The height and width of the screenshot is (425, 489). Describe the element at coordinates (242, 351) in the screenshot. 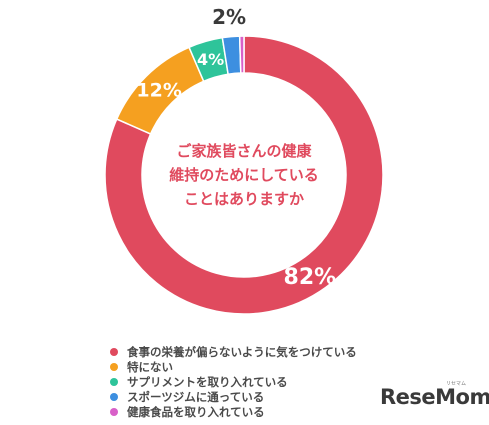

I see `legend-label: 食事の栄養が偏らないように気をつけている` at that location.